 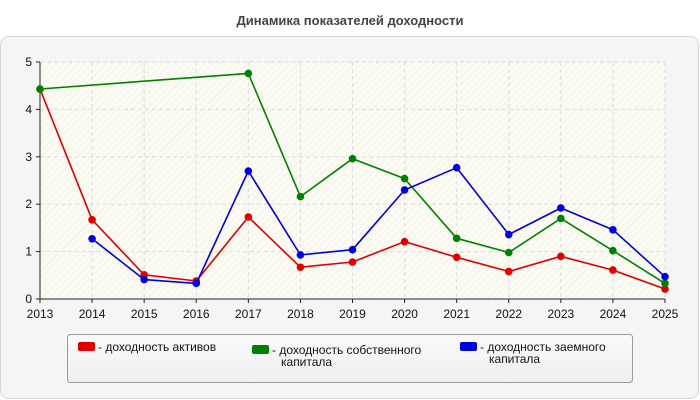 I want to click on y-tick-label: 0, so click(x=28, y=299).